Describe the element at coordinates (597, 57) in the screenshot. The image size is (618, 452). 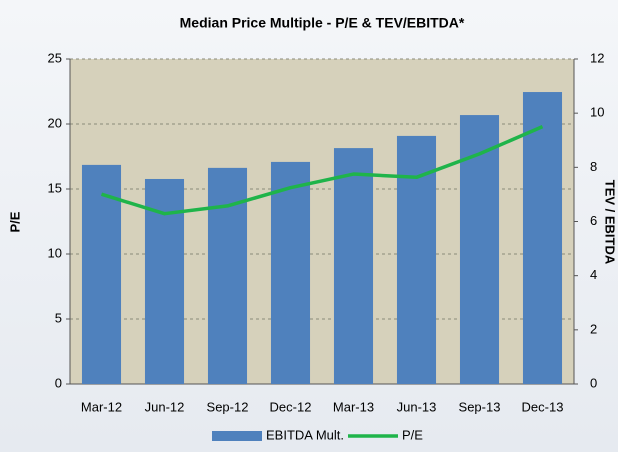
I see `y2-tick-label: 12` at that location.